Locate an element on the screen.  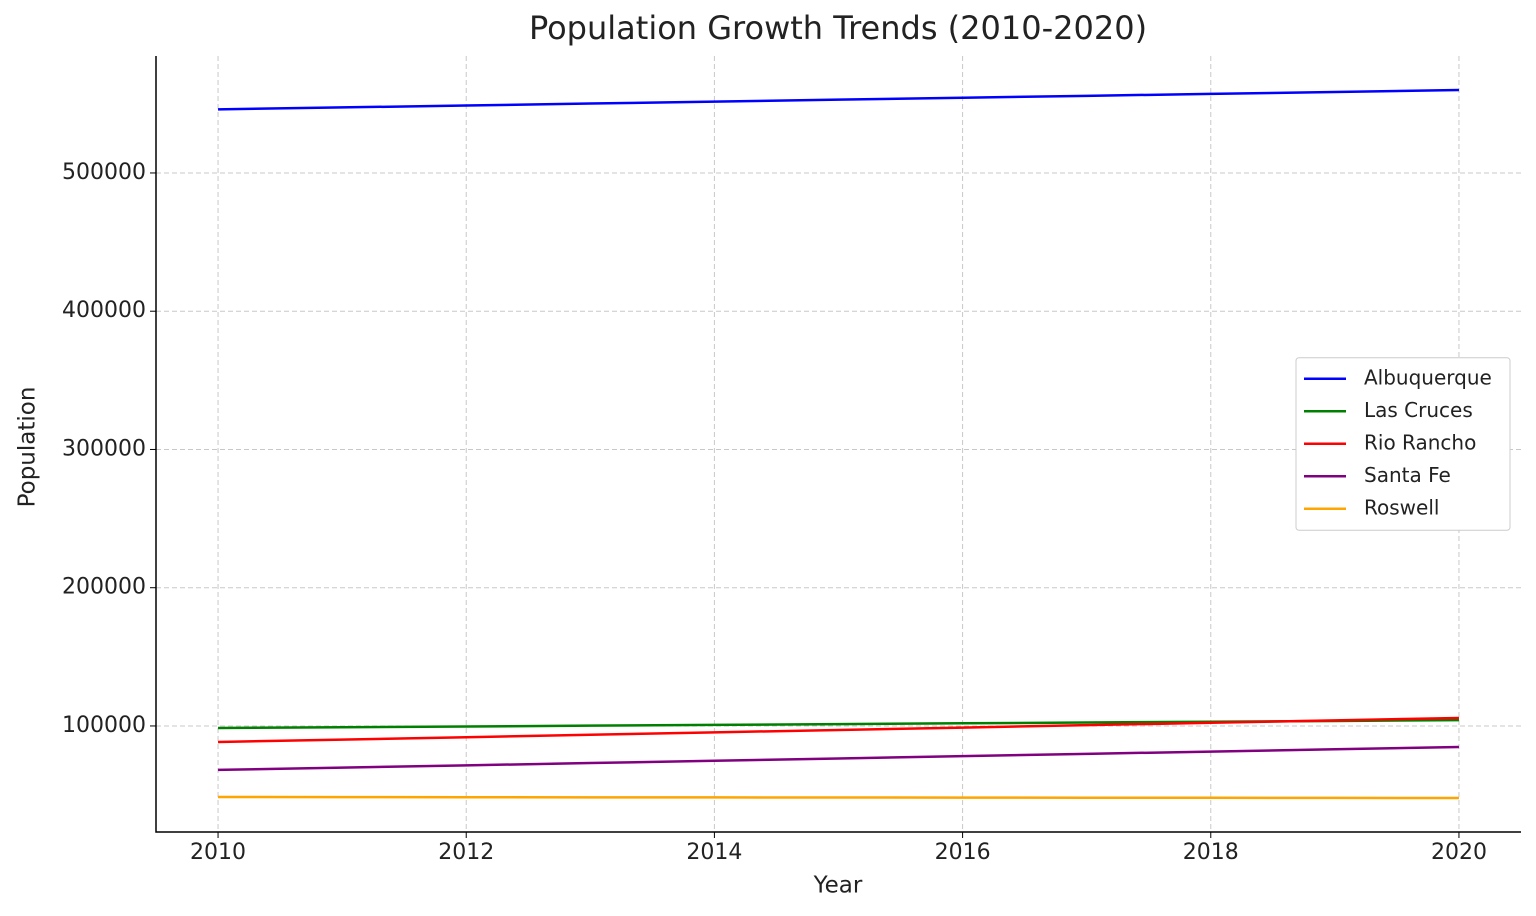
legend-box is located at coordinates (1403, 444).